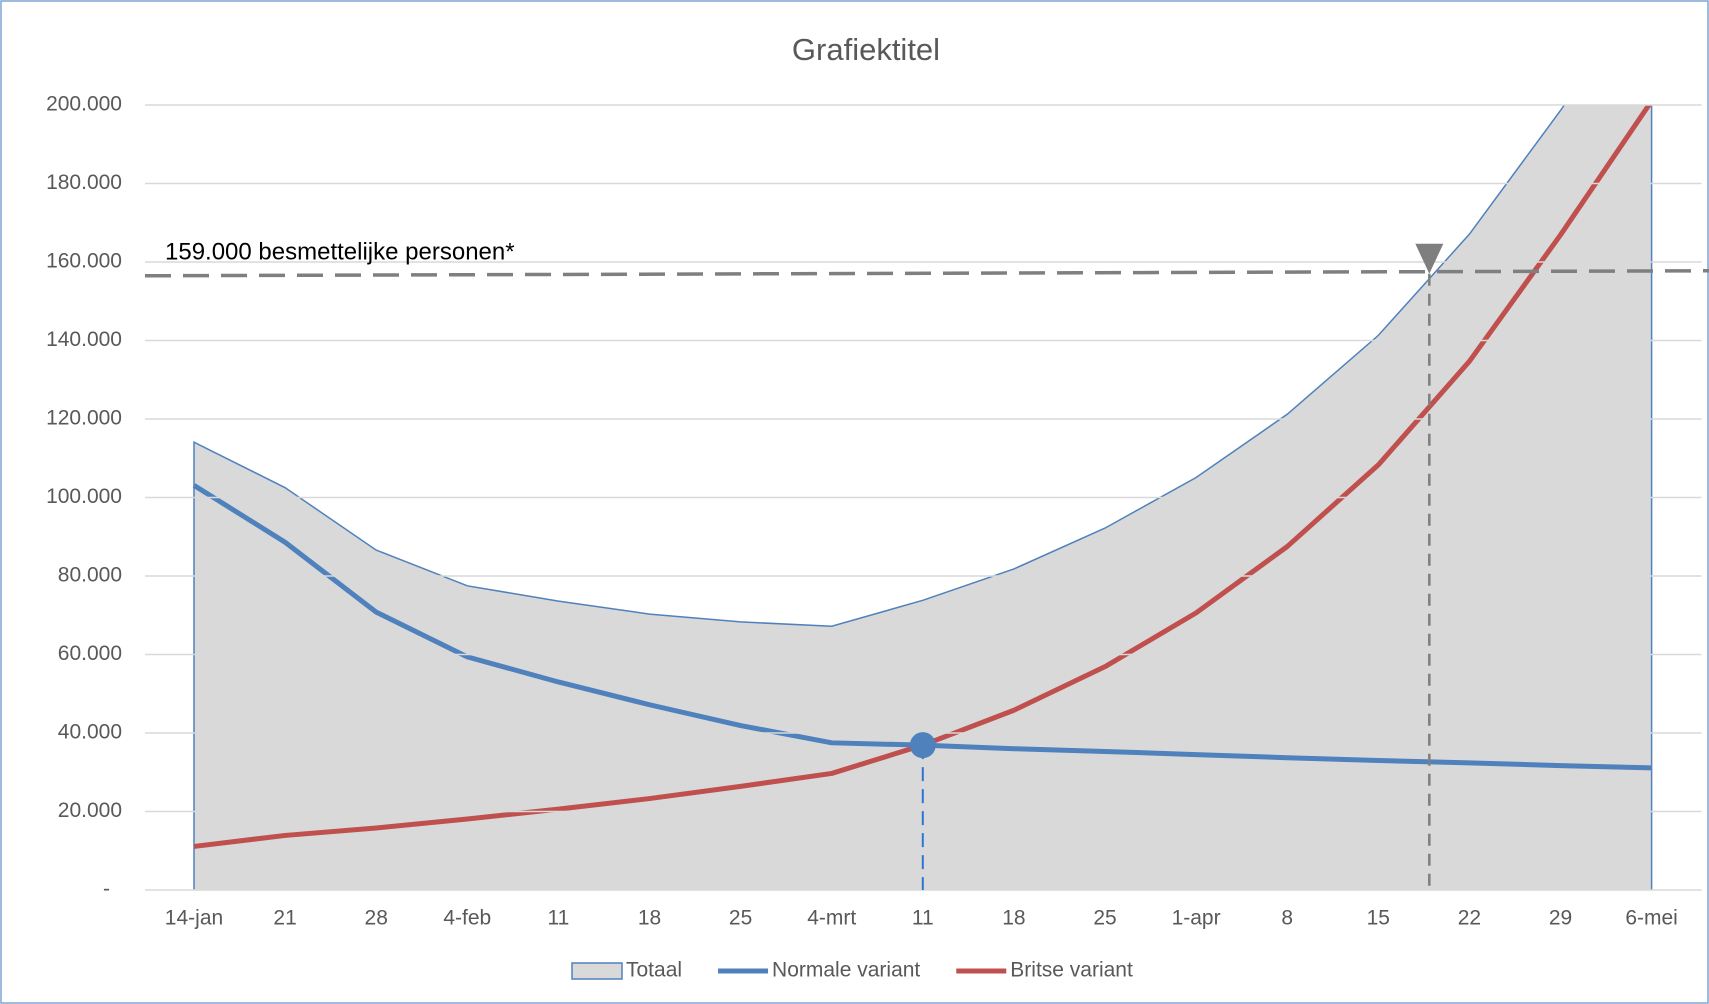  I want to click on x-tick-label: 6-mei, so click(1651, 918).